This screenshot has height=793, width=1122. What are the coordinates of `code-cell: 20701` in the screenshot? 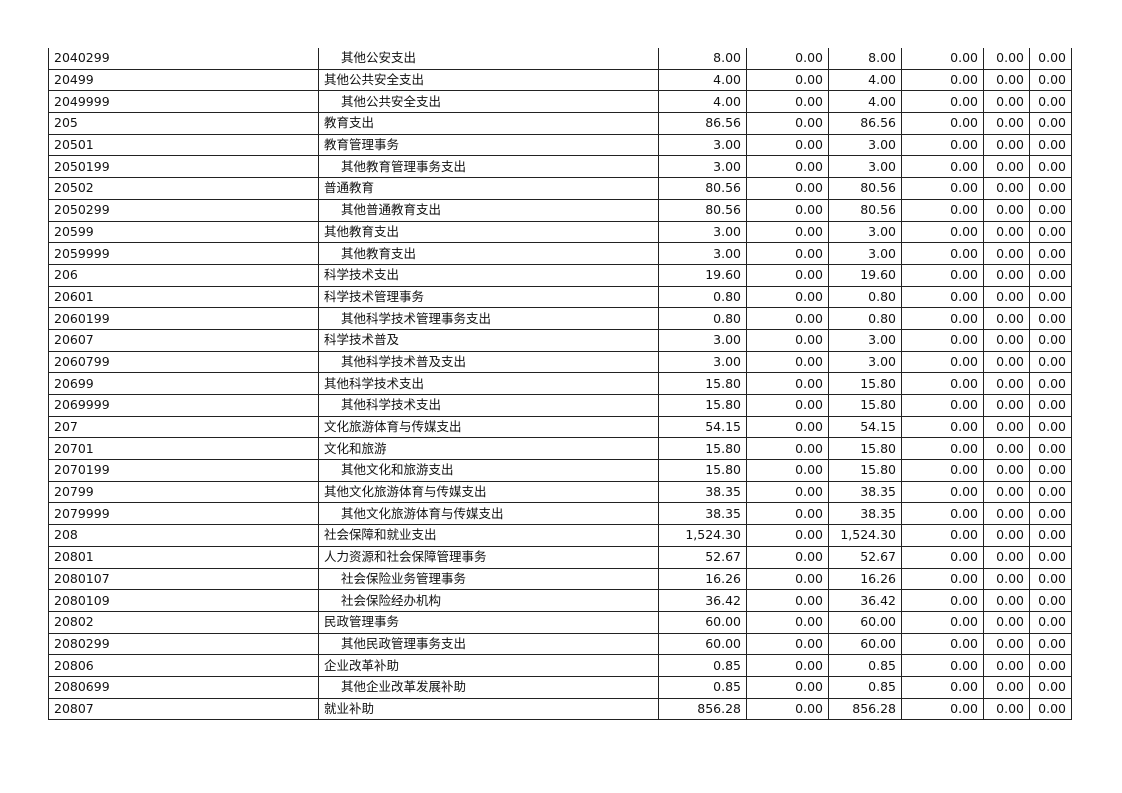 It's located at (183, 449).